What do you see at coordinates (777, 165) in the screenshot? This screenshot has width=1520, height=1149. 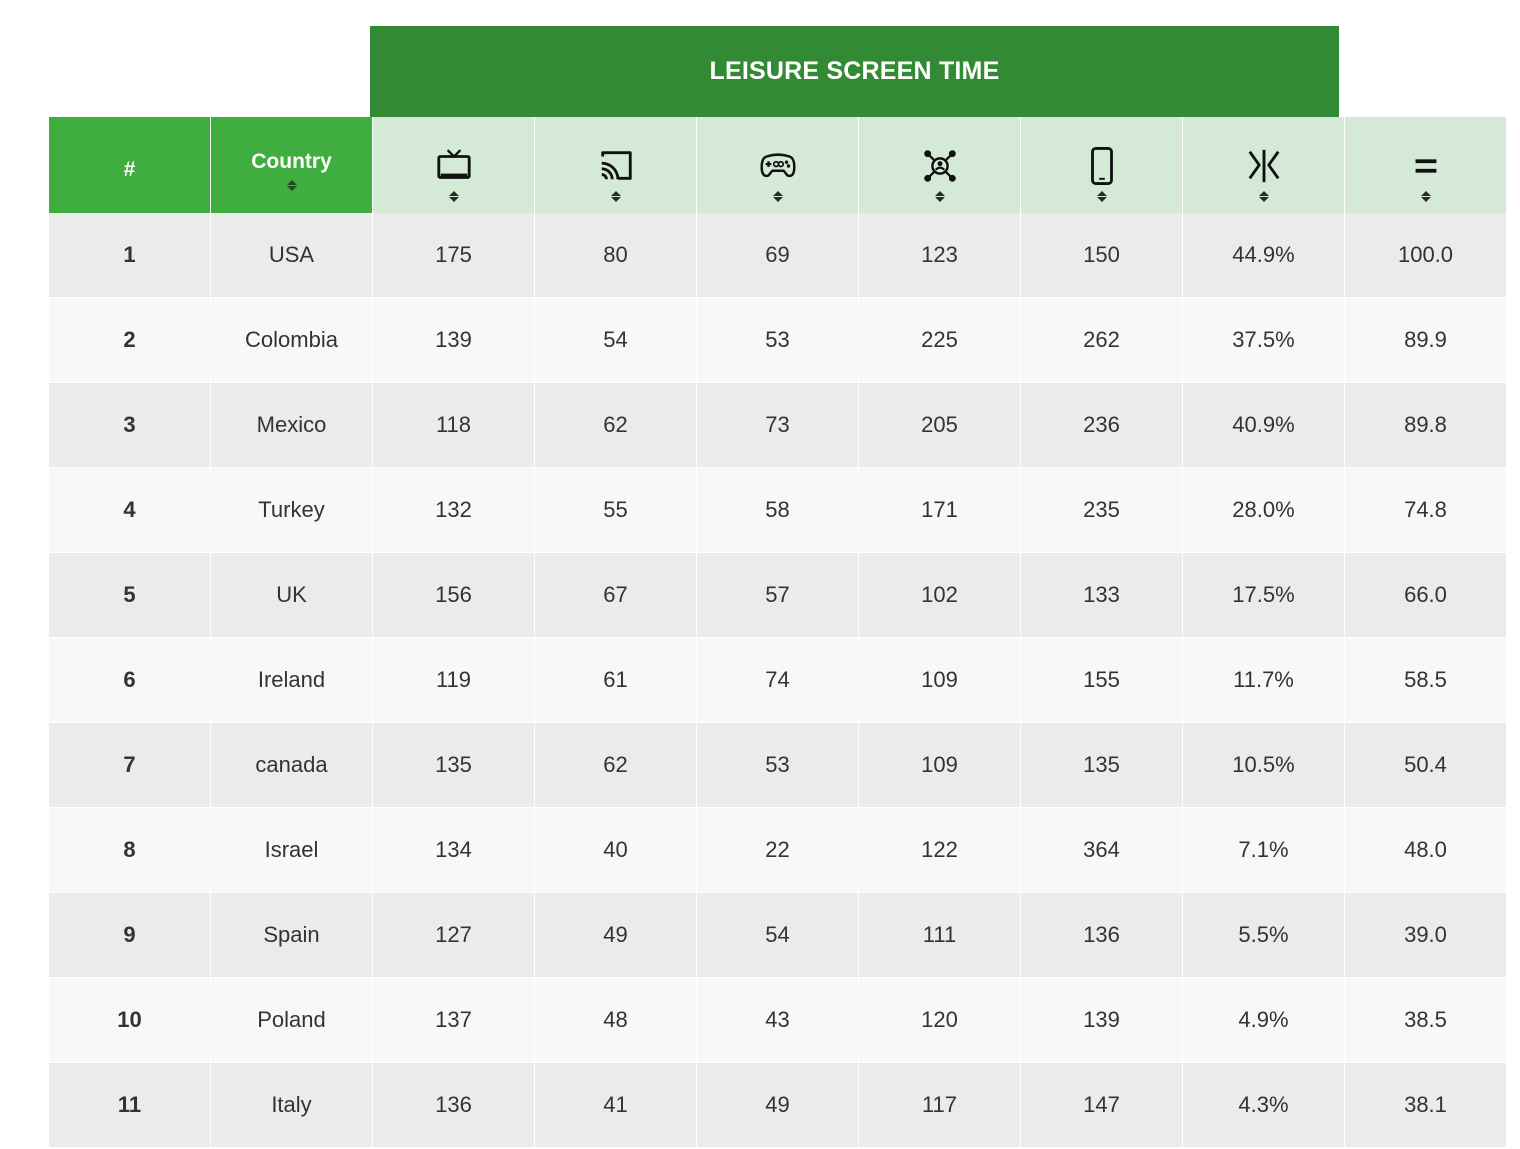 I see `gaming-column-header` at bounding box center [777, 165].